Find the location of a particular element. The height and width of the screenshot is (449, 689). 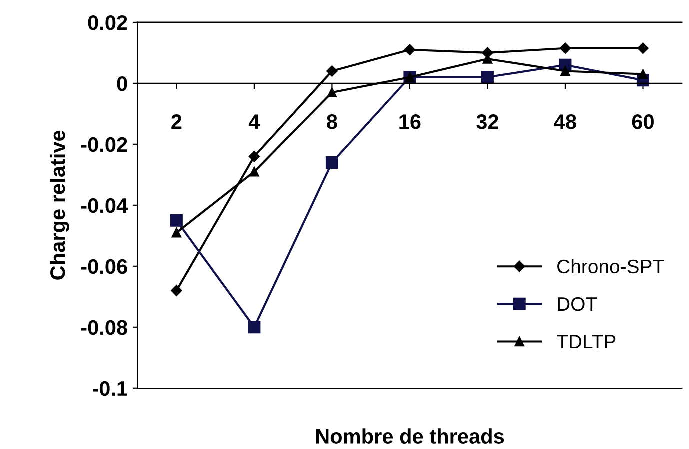

x-tick-label: 60 is located at coordinates (643, 122).